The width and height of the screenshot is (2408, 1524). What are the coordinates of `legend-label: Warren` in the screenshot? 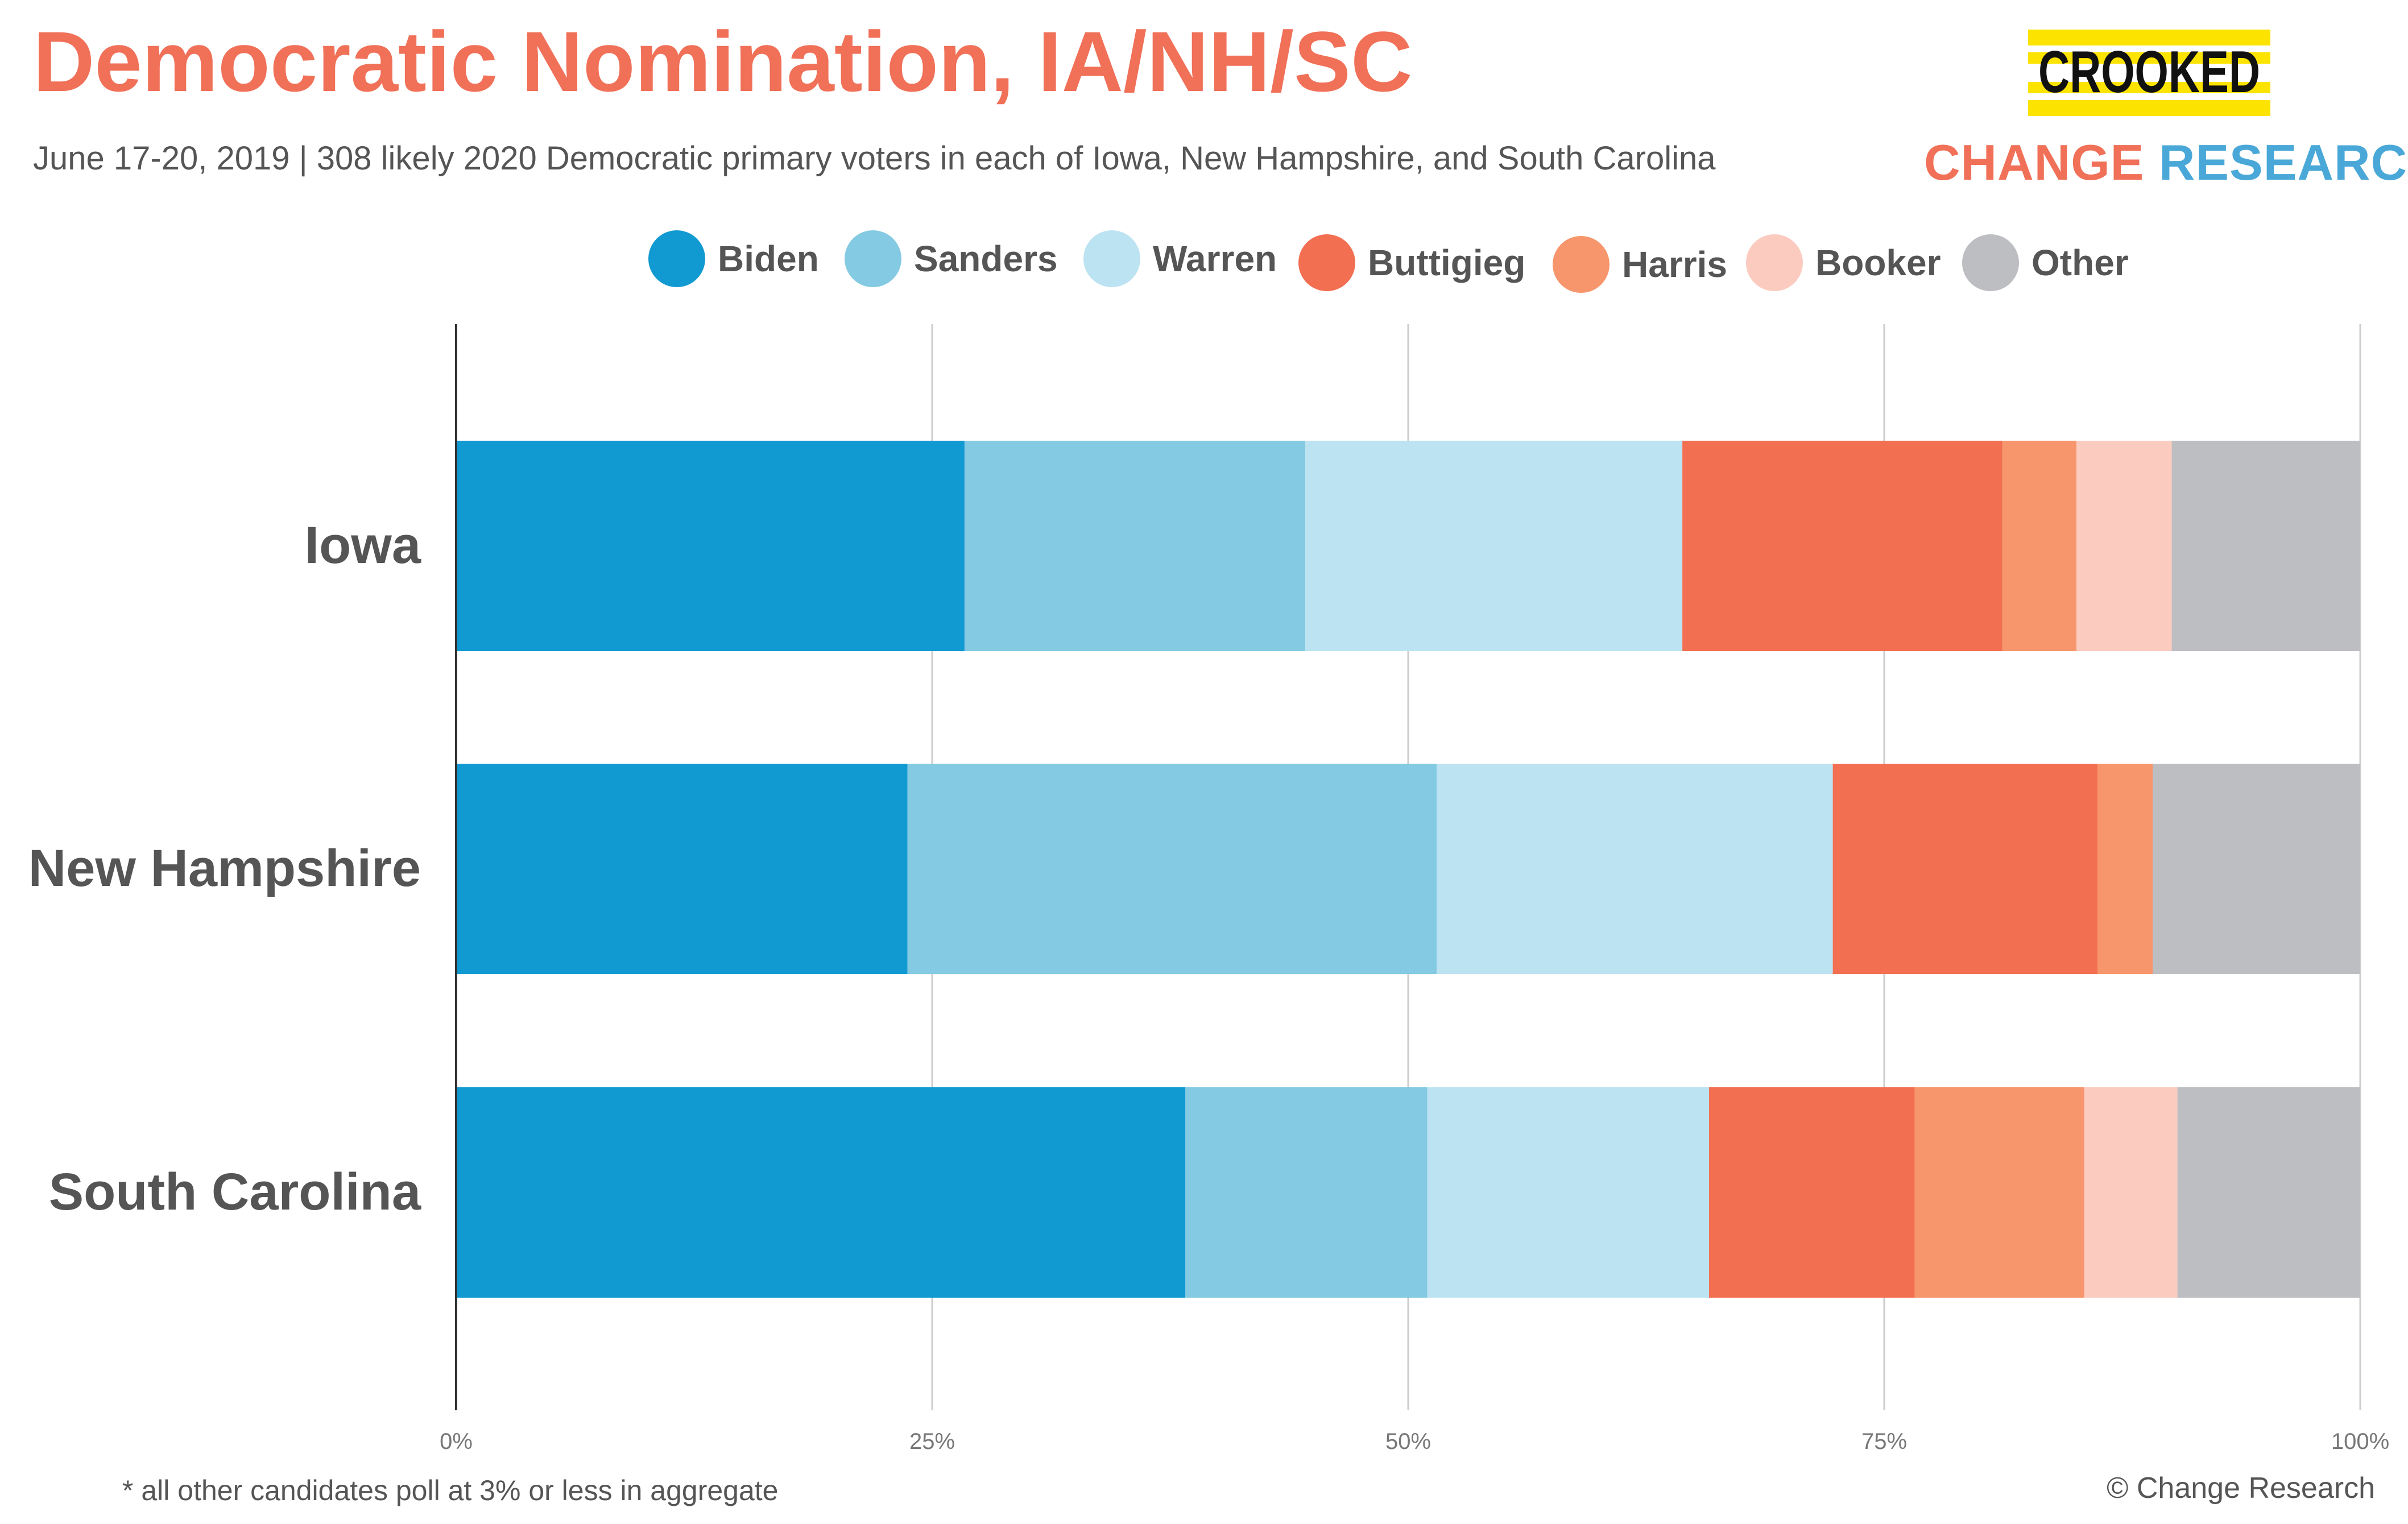 It's located at (1215, 259).